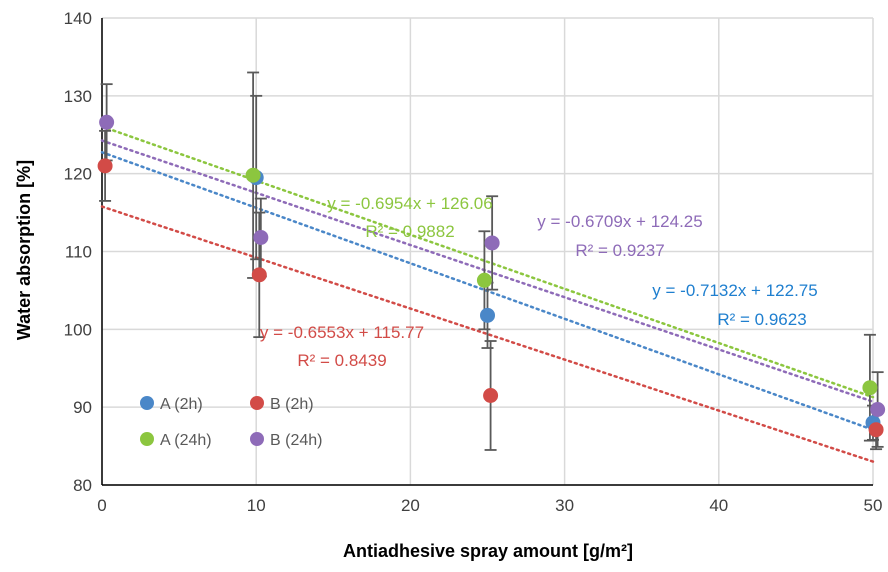 This screenshot has width=888, height=572. What do you see at coordinates (78, 174) in the screenshot?
I see `y-tick-label: 120` at bounding box center [78, 174].